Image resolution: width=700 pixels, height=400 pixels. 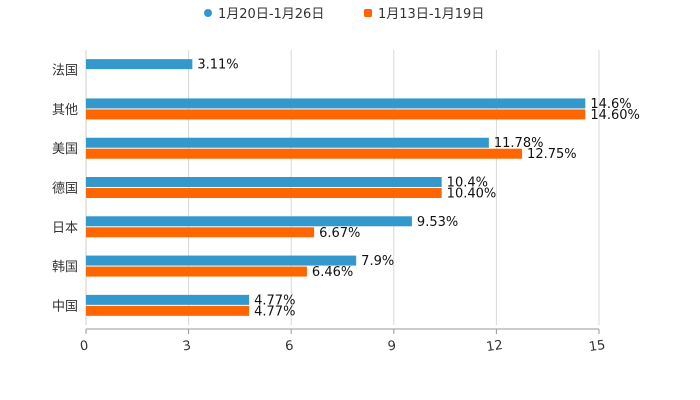 I want to click on data-label: 9.53%, so click(x=437, y=222).